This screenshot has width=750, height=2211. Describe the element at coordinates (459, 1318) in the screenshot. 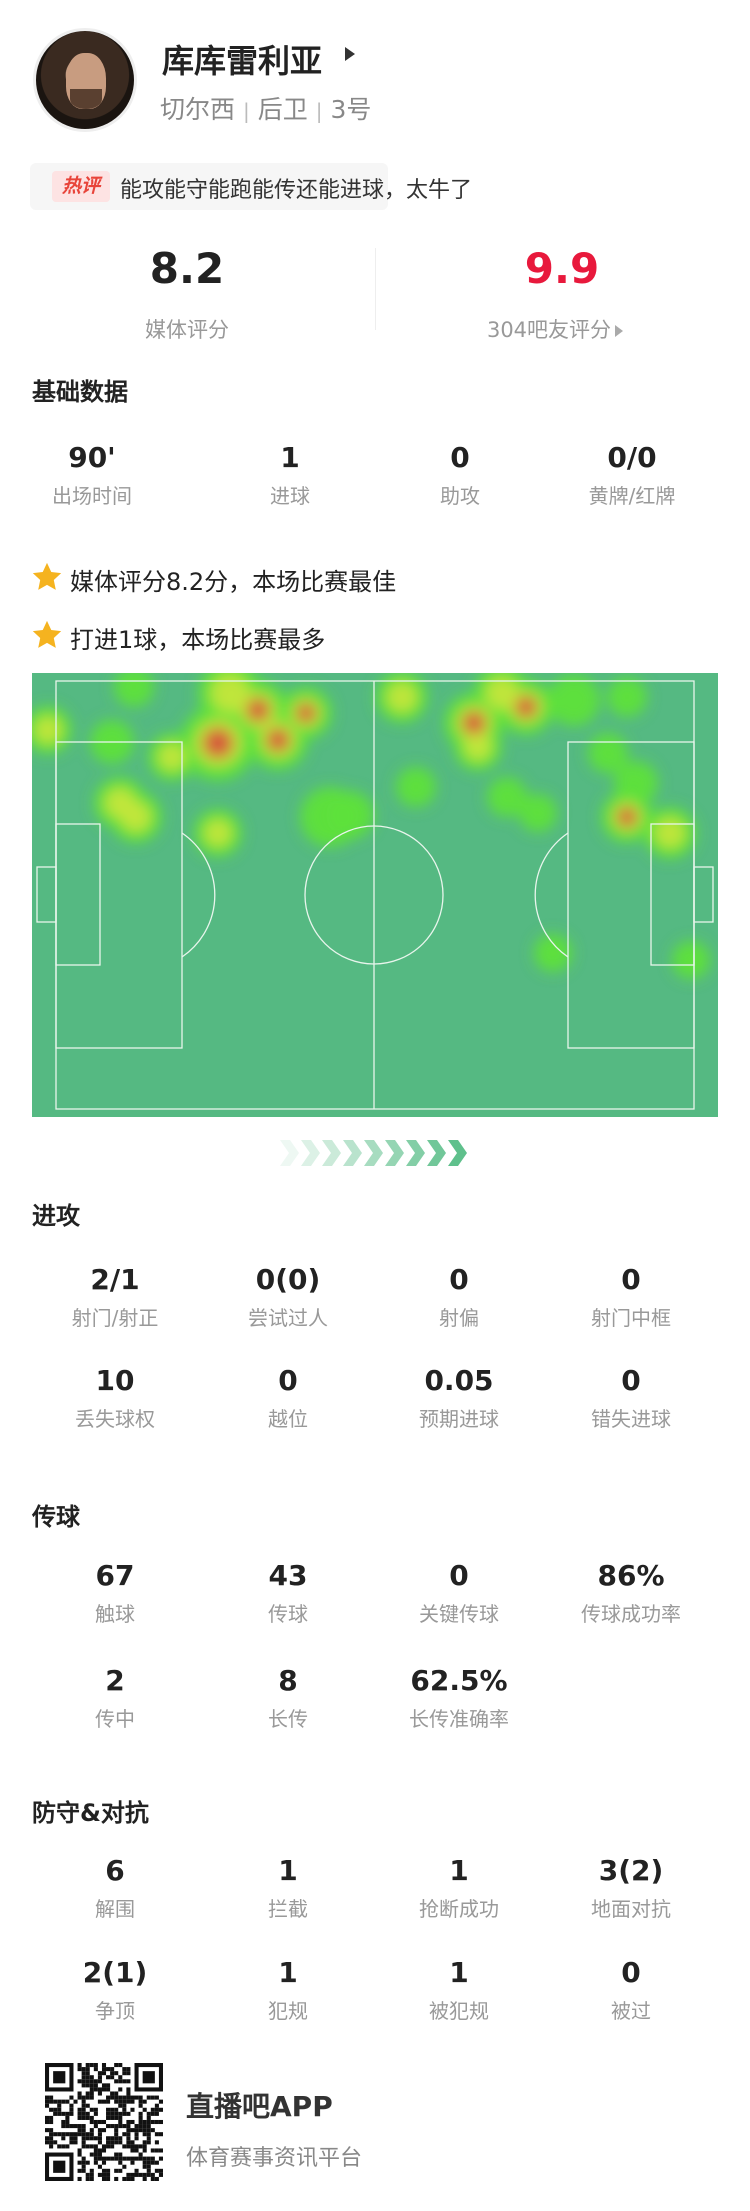

I see `stat-label: 射偏` at that location.